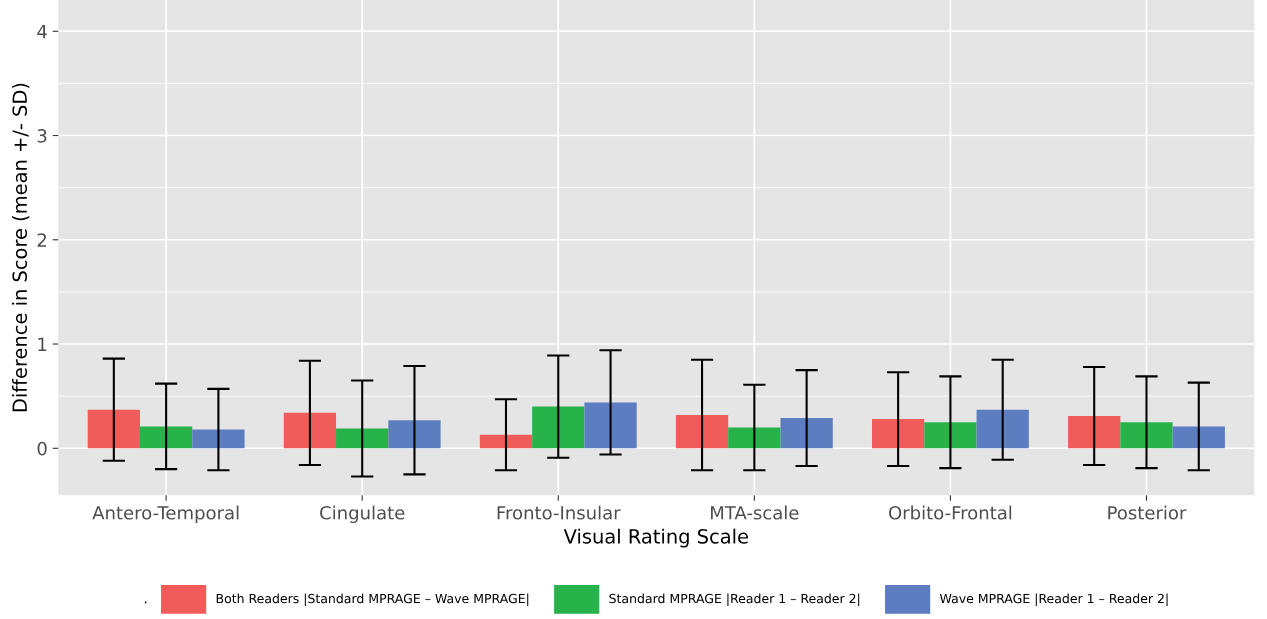 This screenshot has height=619, width=1267. I want to click on x-tick-label: Orbito-Frontal, so click(950, 512).